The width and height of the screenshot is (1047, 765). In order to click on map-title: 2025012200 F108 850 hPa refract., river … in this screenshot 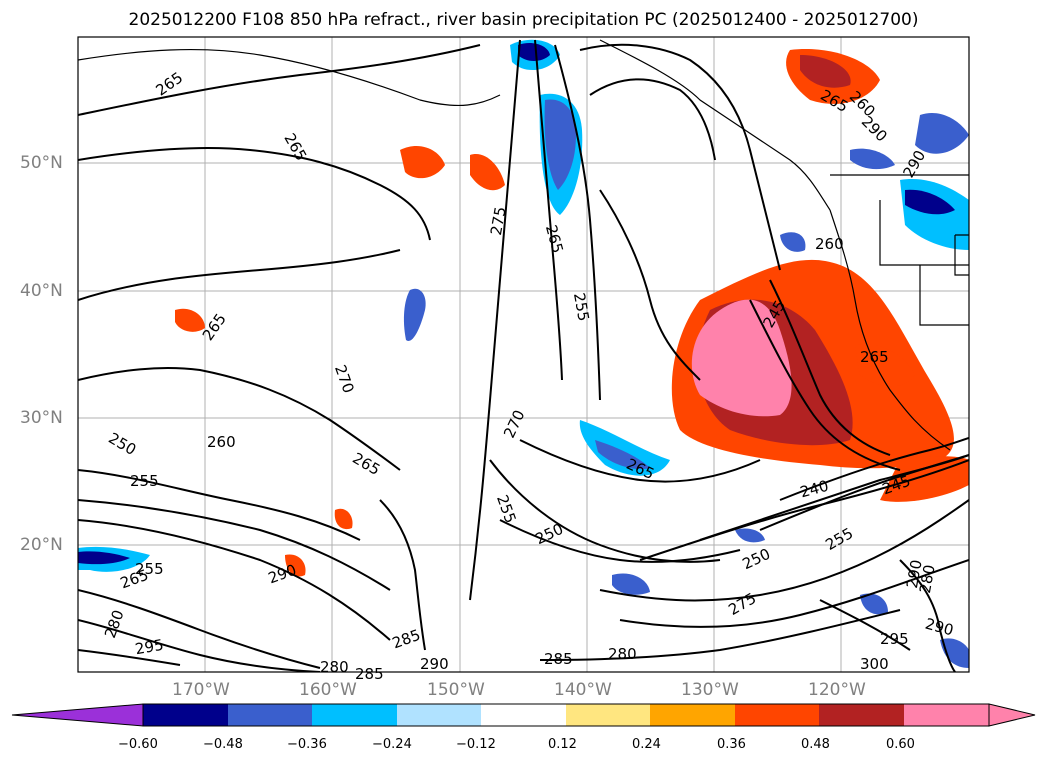, I will do `click(523, 20)`.